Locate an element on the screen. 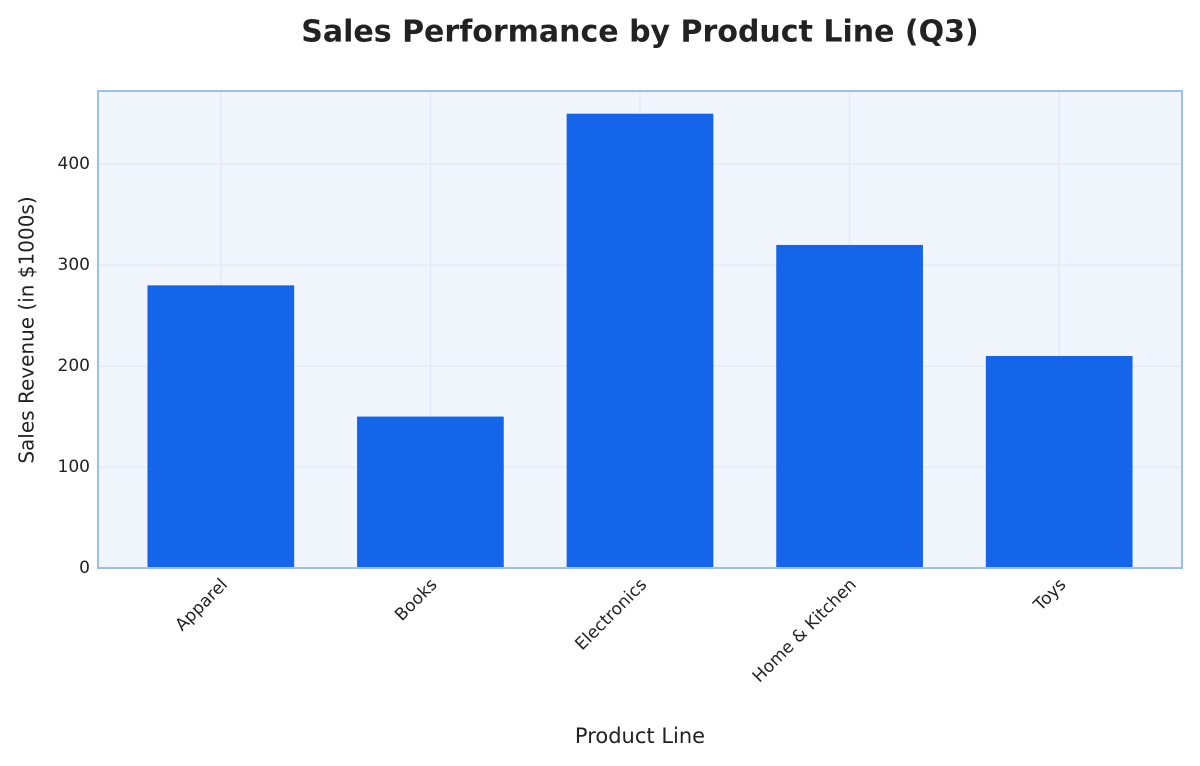 This screenshot has height=766, width=1200. y-tick-label: 100 is located at coordinates (74, 467).